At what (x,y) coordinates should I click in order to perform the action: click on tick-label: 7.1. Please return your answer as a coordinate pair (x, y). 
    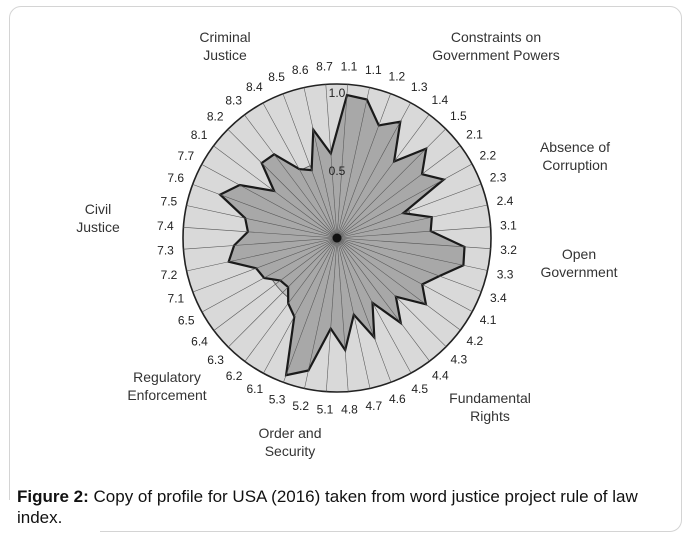
    Looking at the image, I should click on (176, 298).